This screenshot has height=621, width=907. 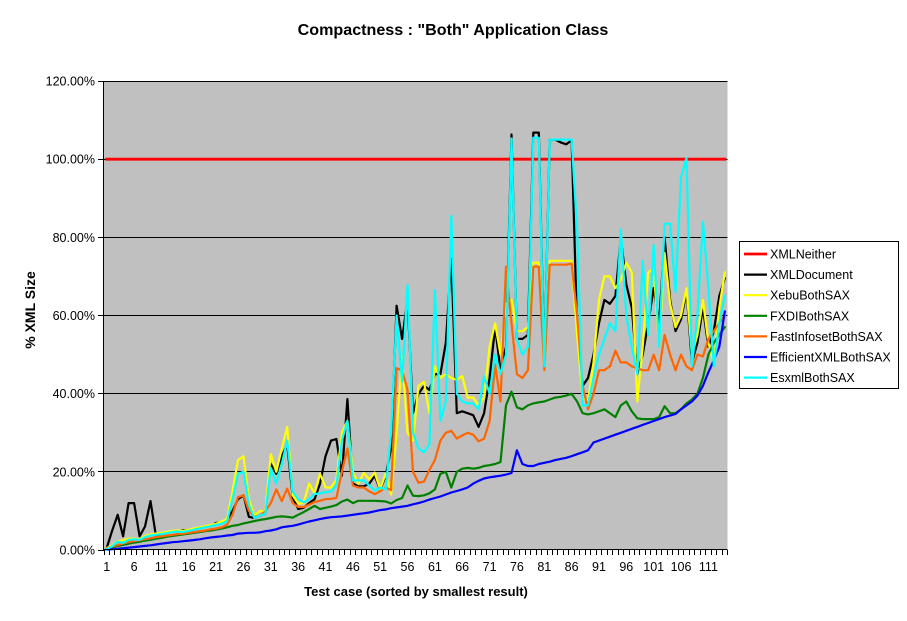 I want to click on svg-text: 31, so click(x=271, y=567).